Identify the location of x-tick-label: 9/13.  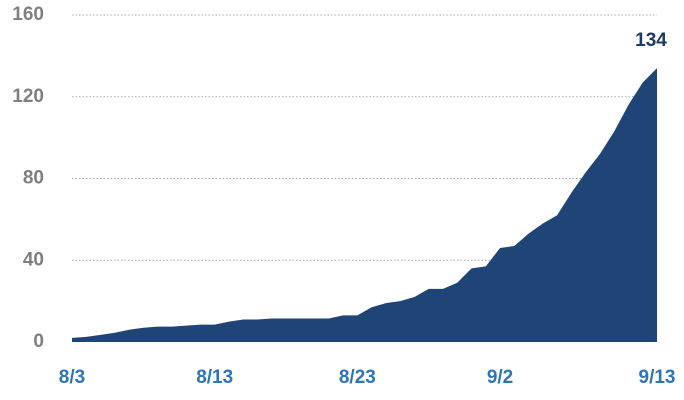
(657, 377).